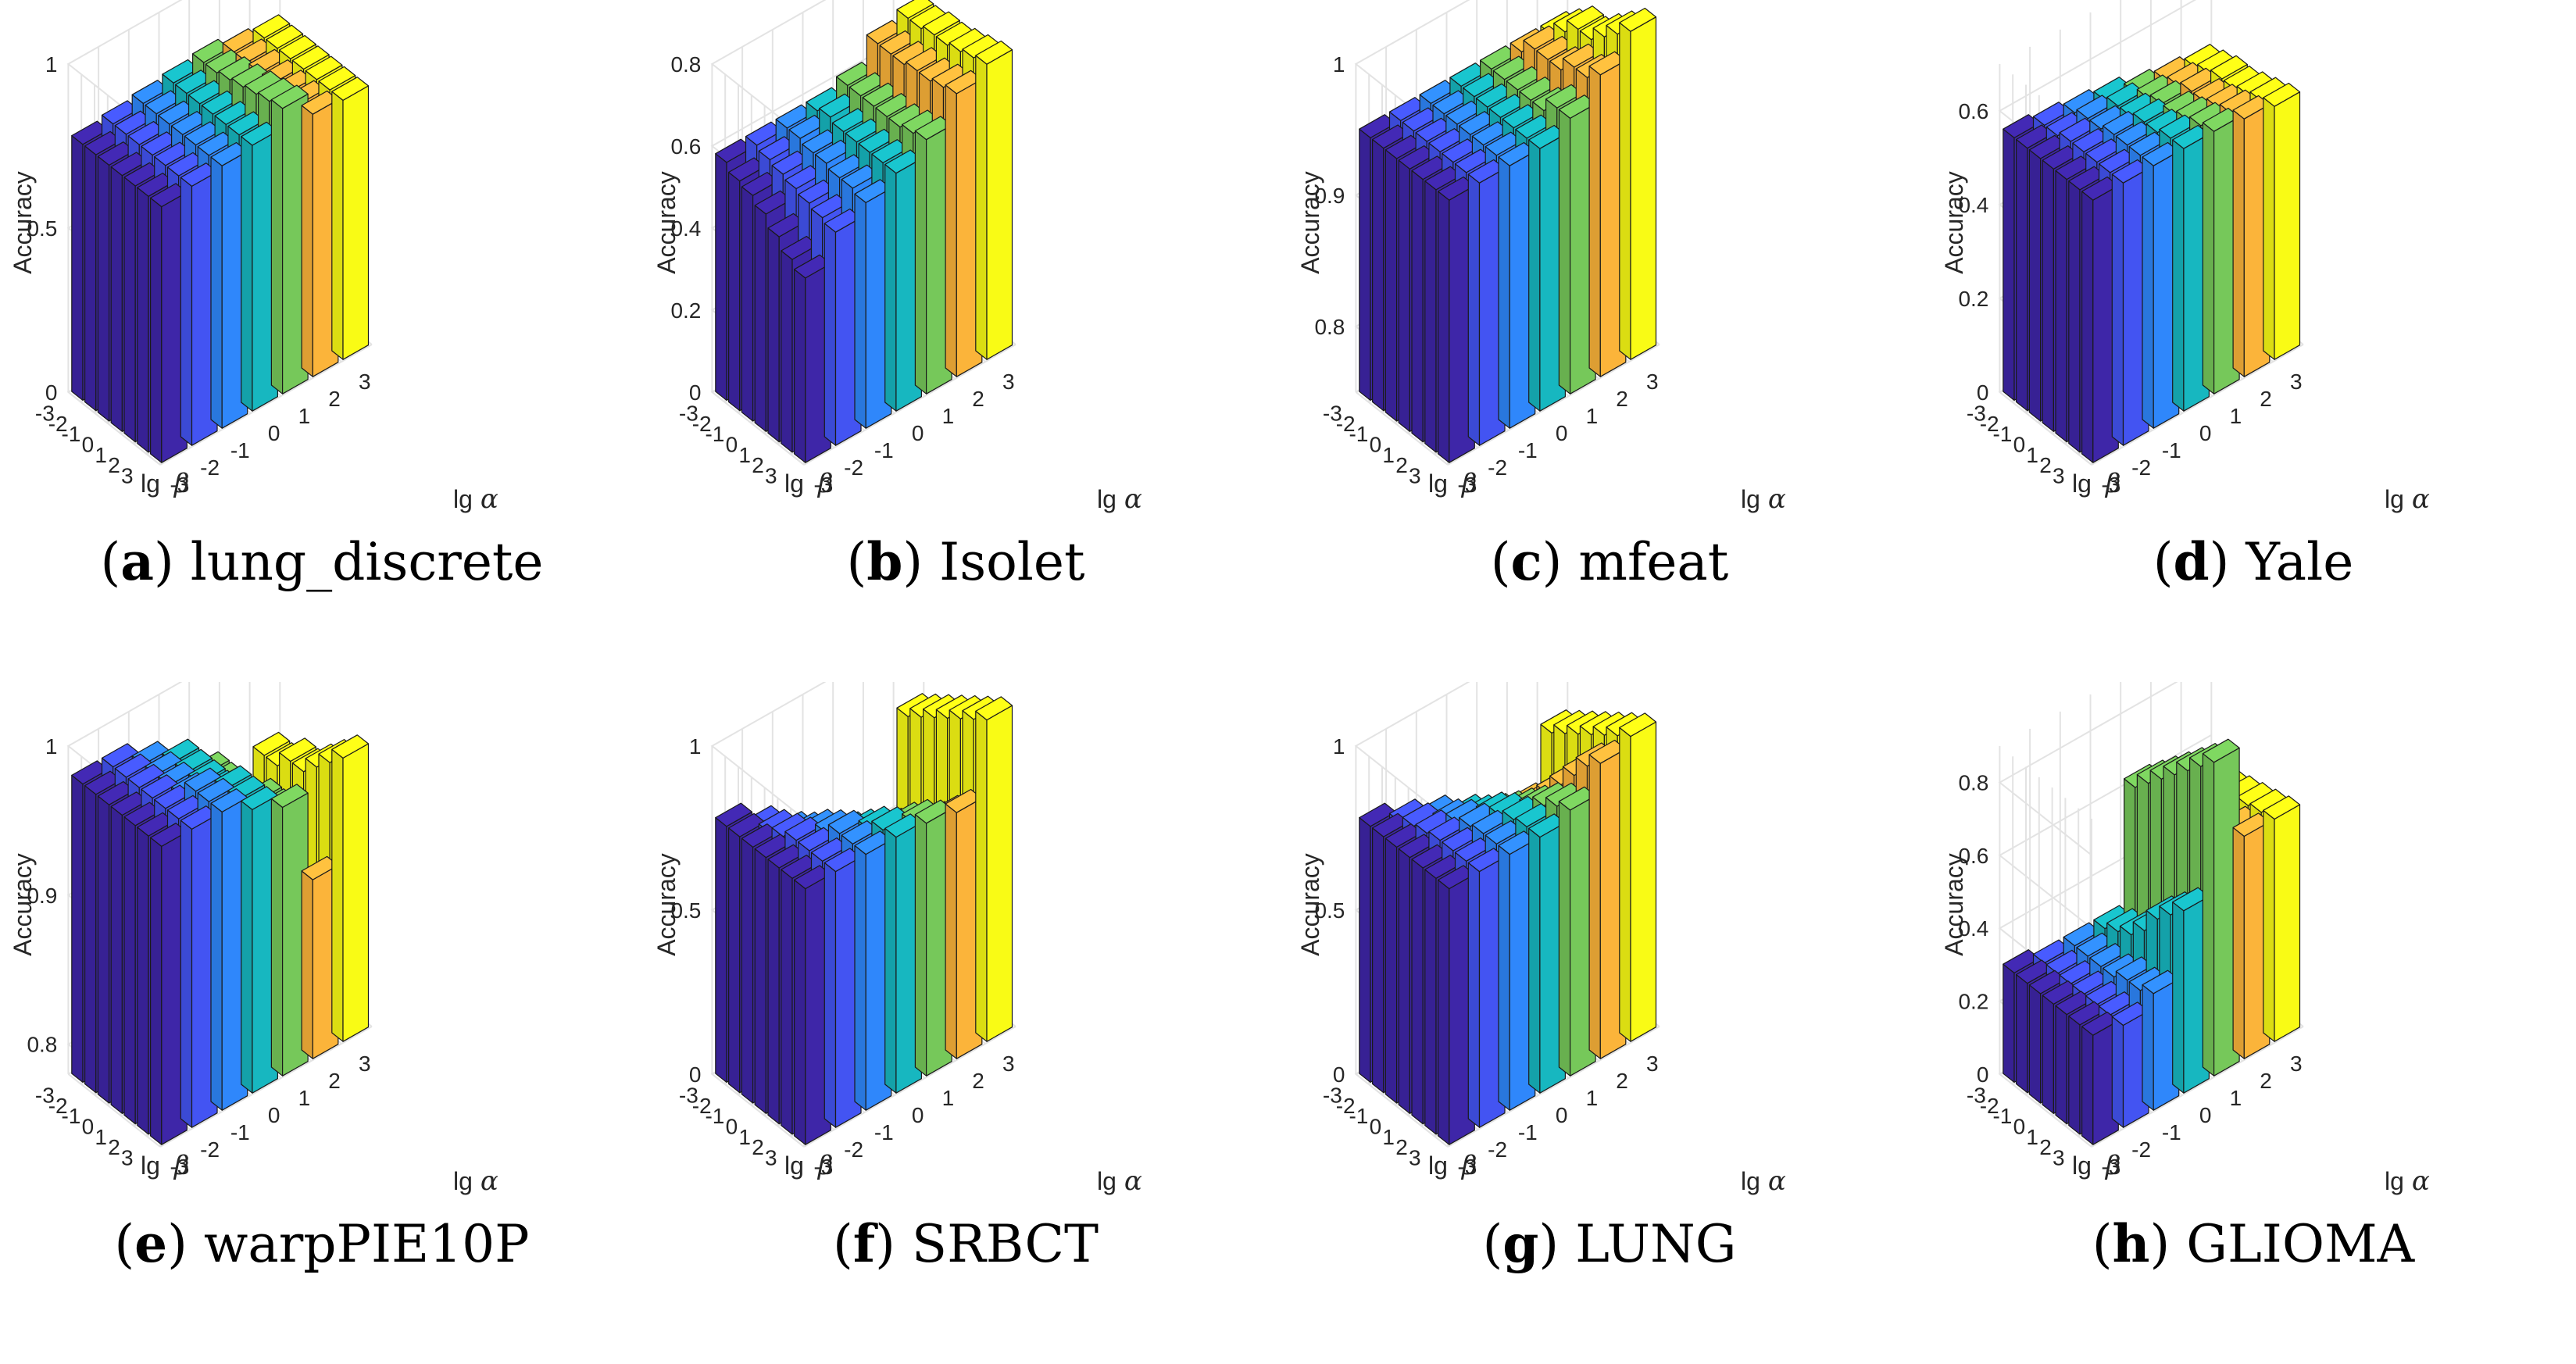  Describe the element at coordinates (2300, 1244) in the screenshot. I see `subplot-dataset-name: GLIOMA` at that location.